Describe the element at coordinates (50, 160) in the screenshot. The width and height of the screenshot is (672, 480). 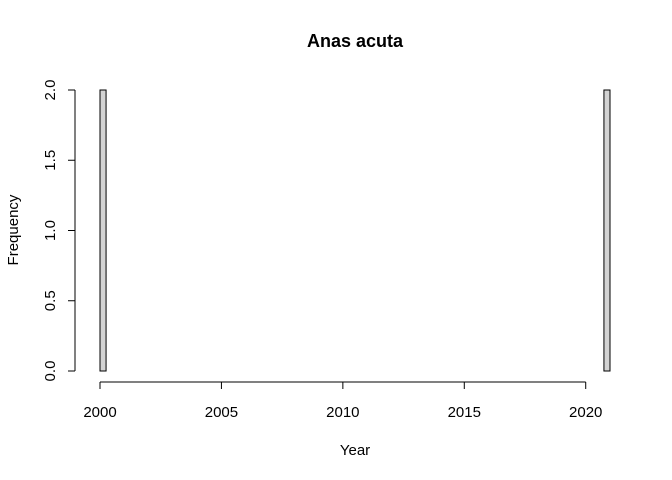
I see `y-tick-label: 1.5` at that location.